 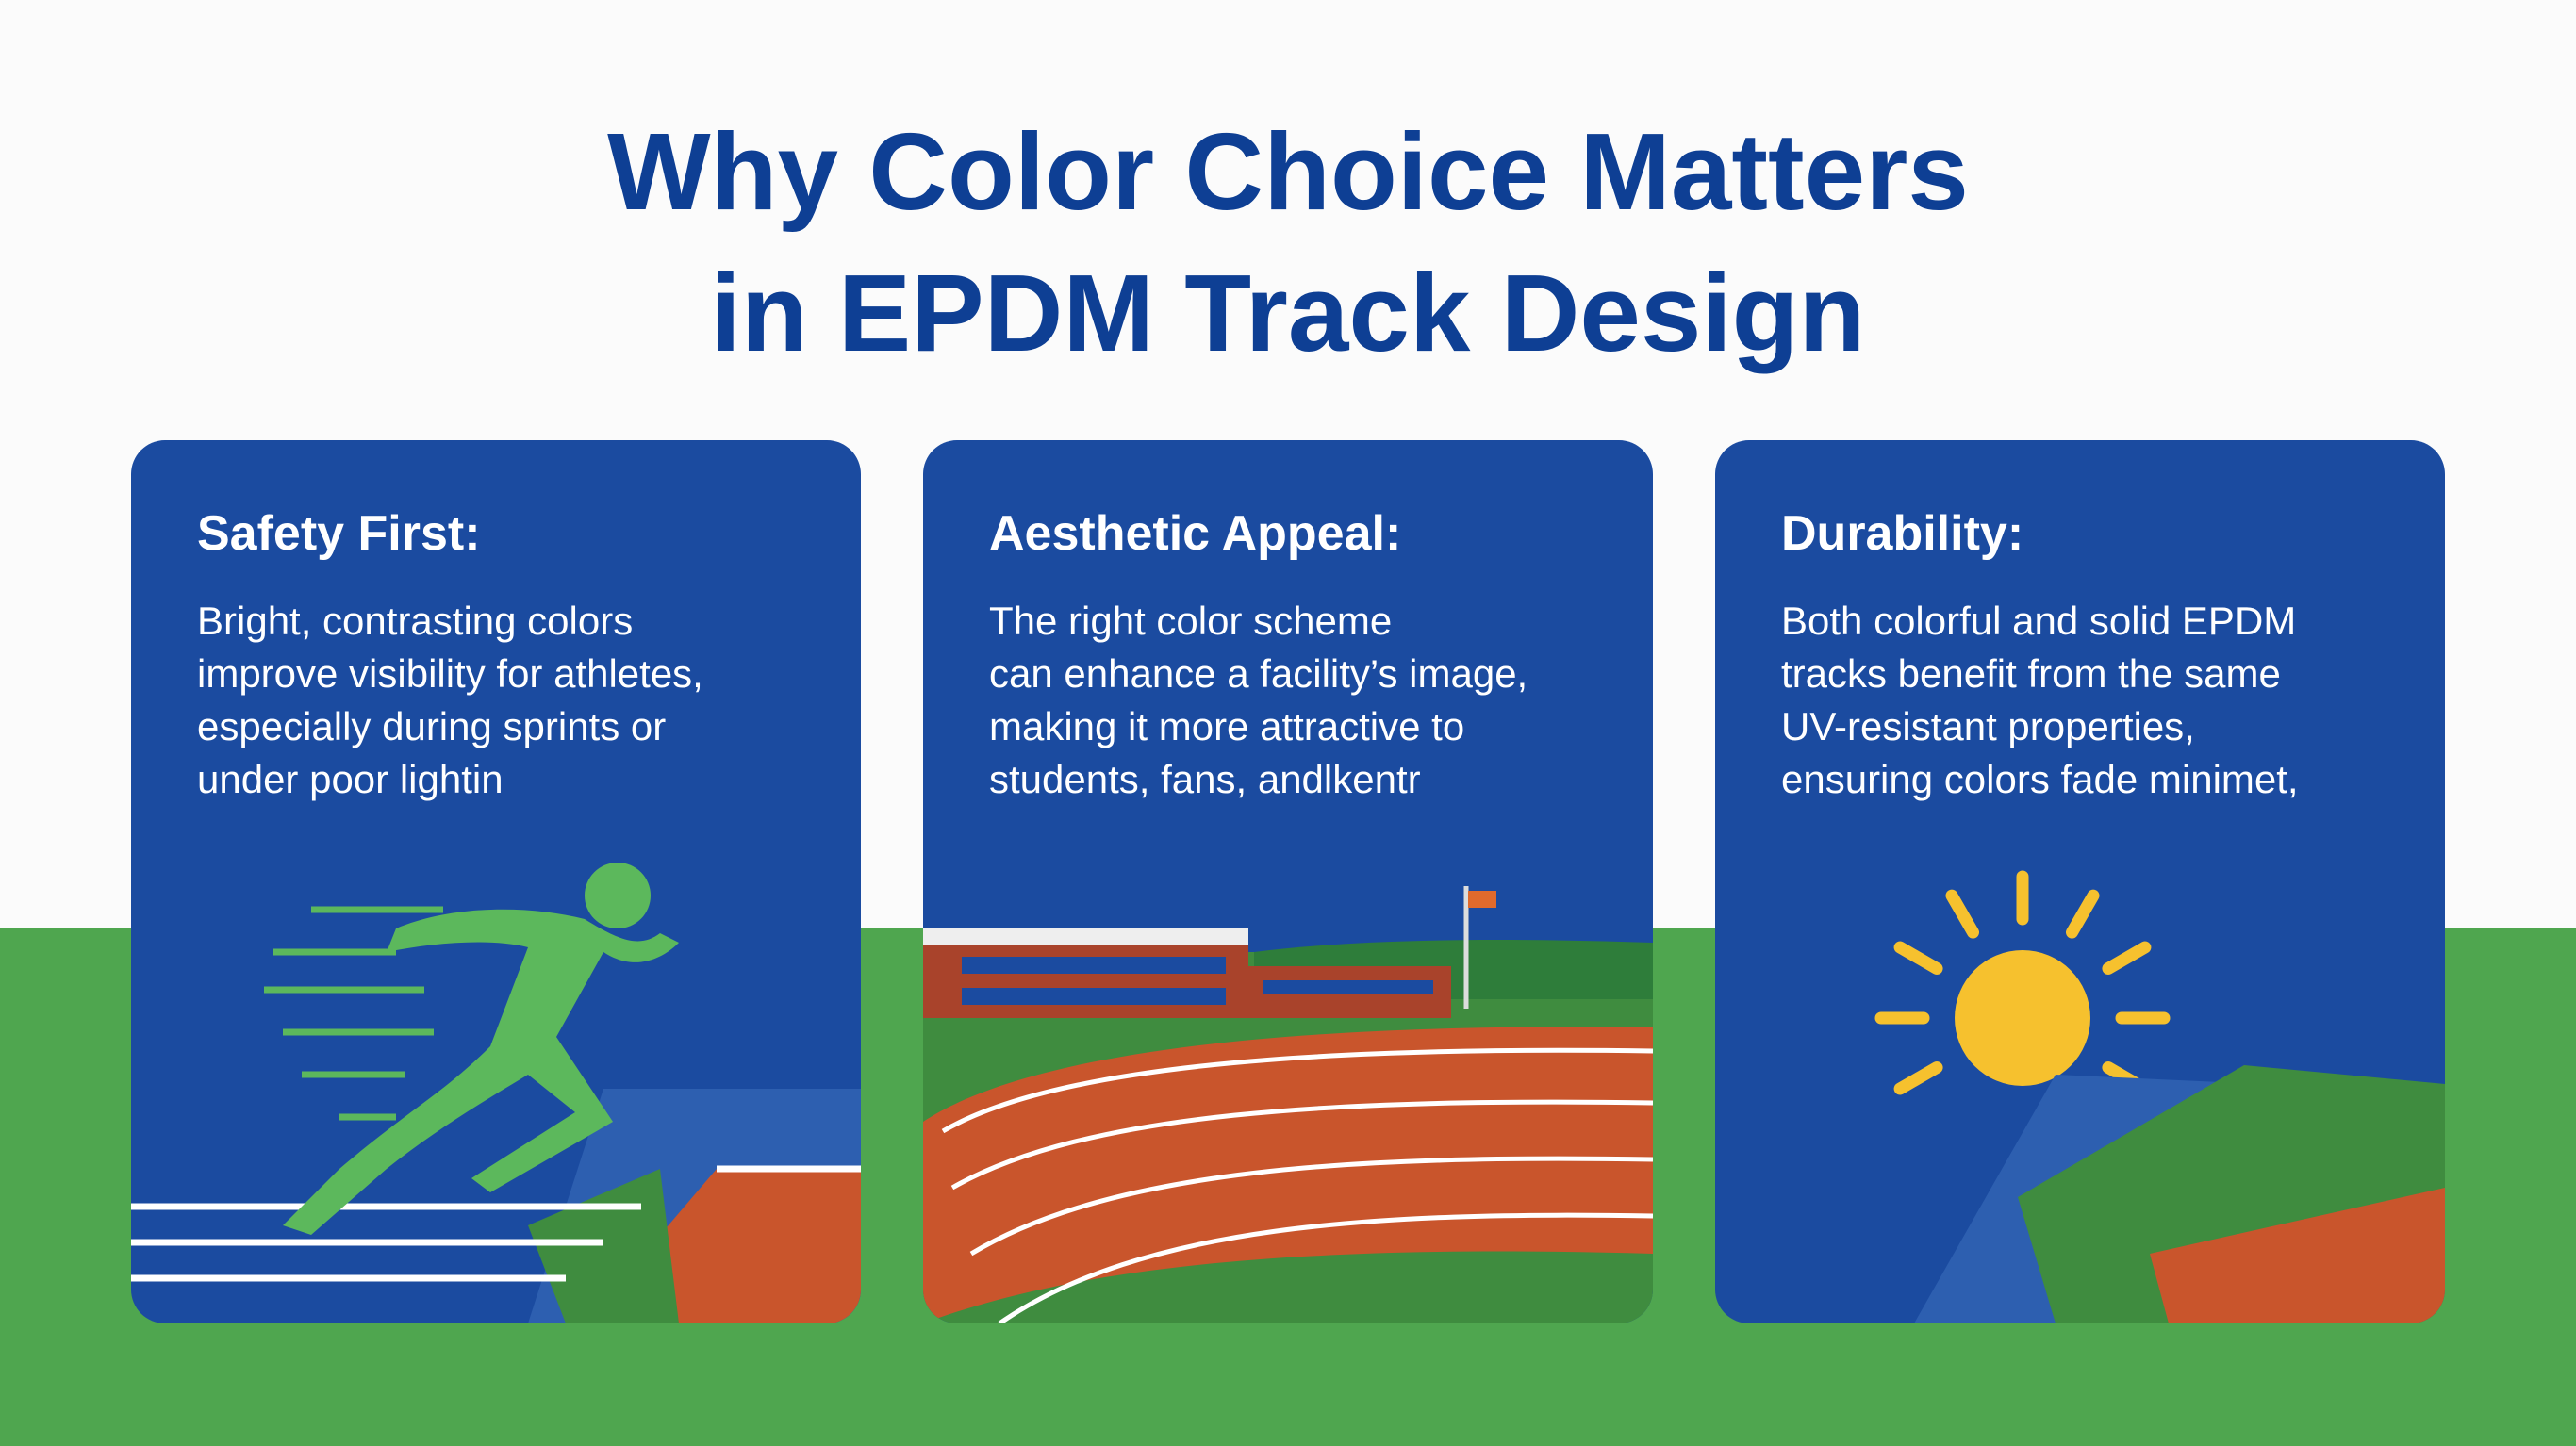 I want to click on runner-illustration, so click(x=496, y=1093).